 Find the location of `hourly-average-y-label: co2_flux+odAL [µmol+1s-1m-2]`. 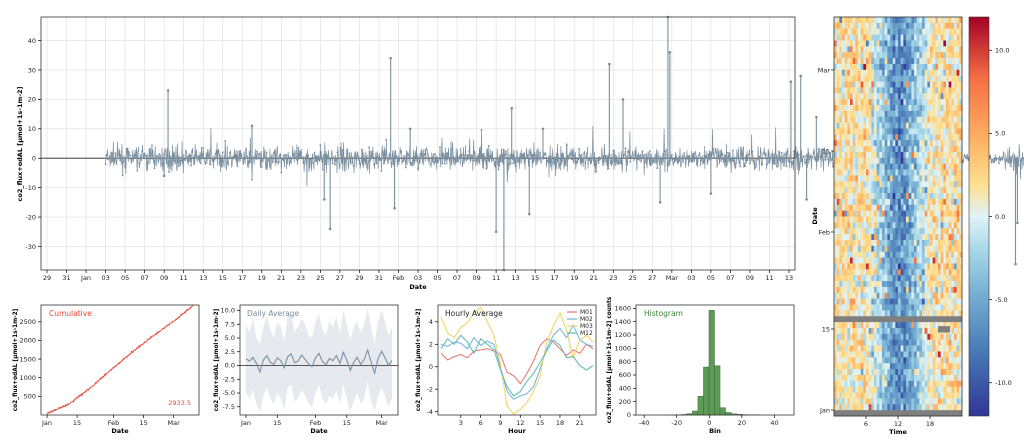

hourly-average-y-label: co2_flux+odAL [µmol+1s-1m-2] is located at coordinates (419, 359).